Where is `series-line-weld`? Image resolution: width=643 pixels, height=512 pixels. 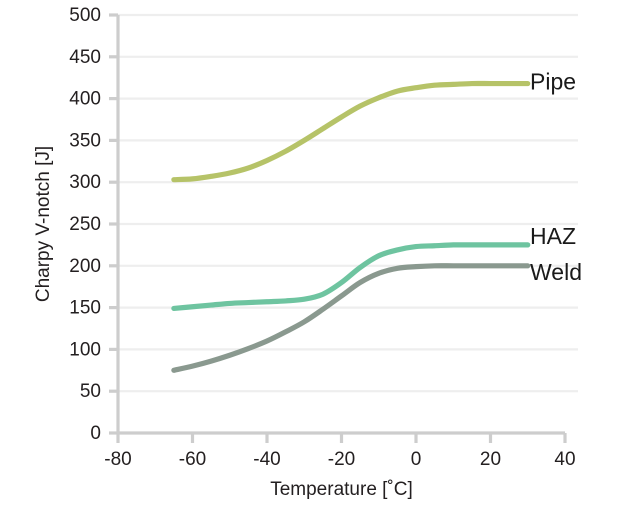 series-line-weld is located at coordinates (351, 318).